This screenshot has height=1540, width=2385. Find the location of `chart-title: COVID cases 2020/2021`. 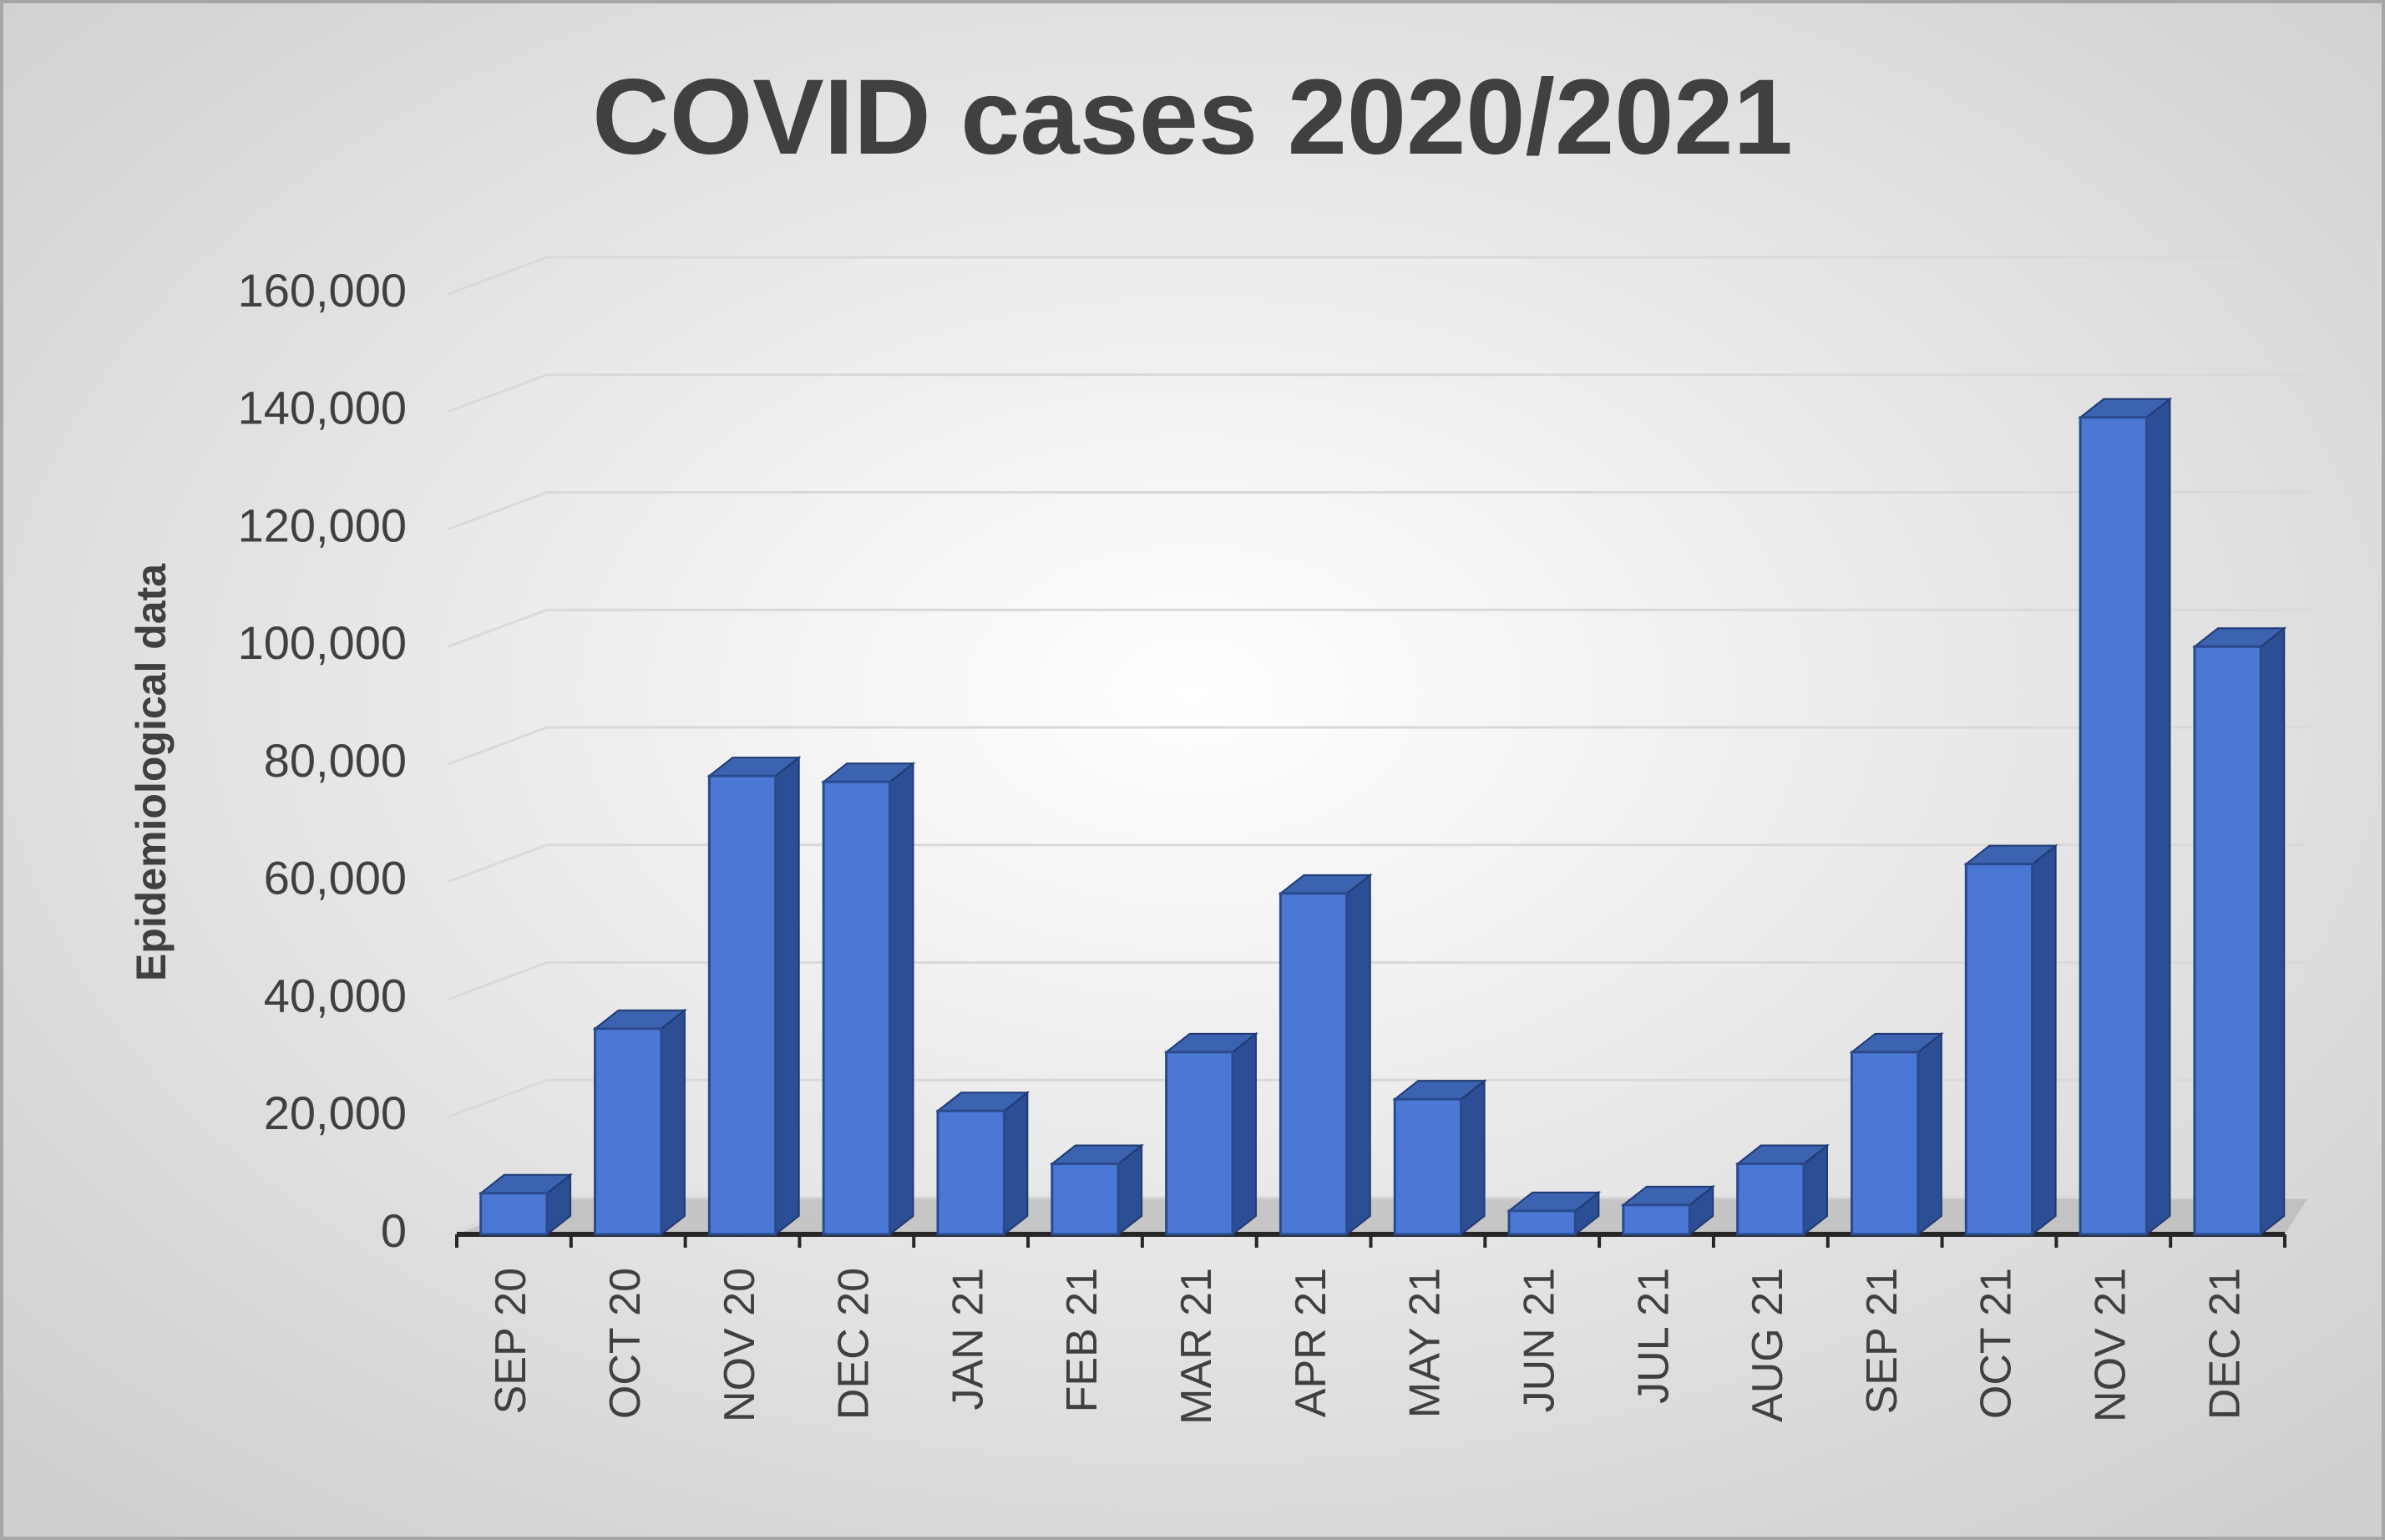

chart-title: COVID cases 2020/2021 is located at coordinates (1192, 118).